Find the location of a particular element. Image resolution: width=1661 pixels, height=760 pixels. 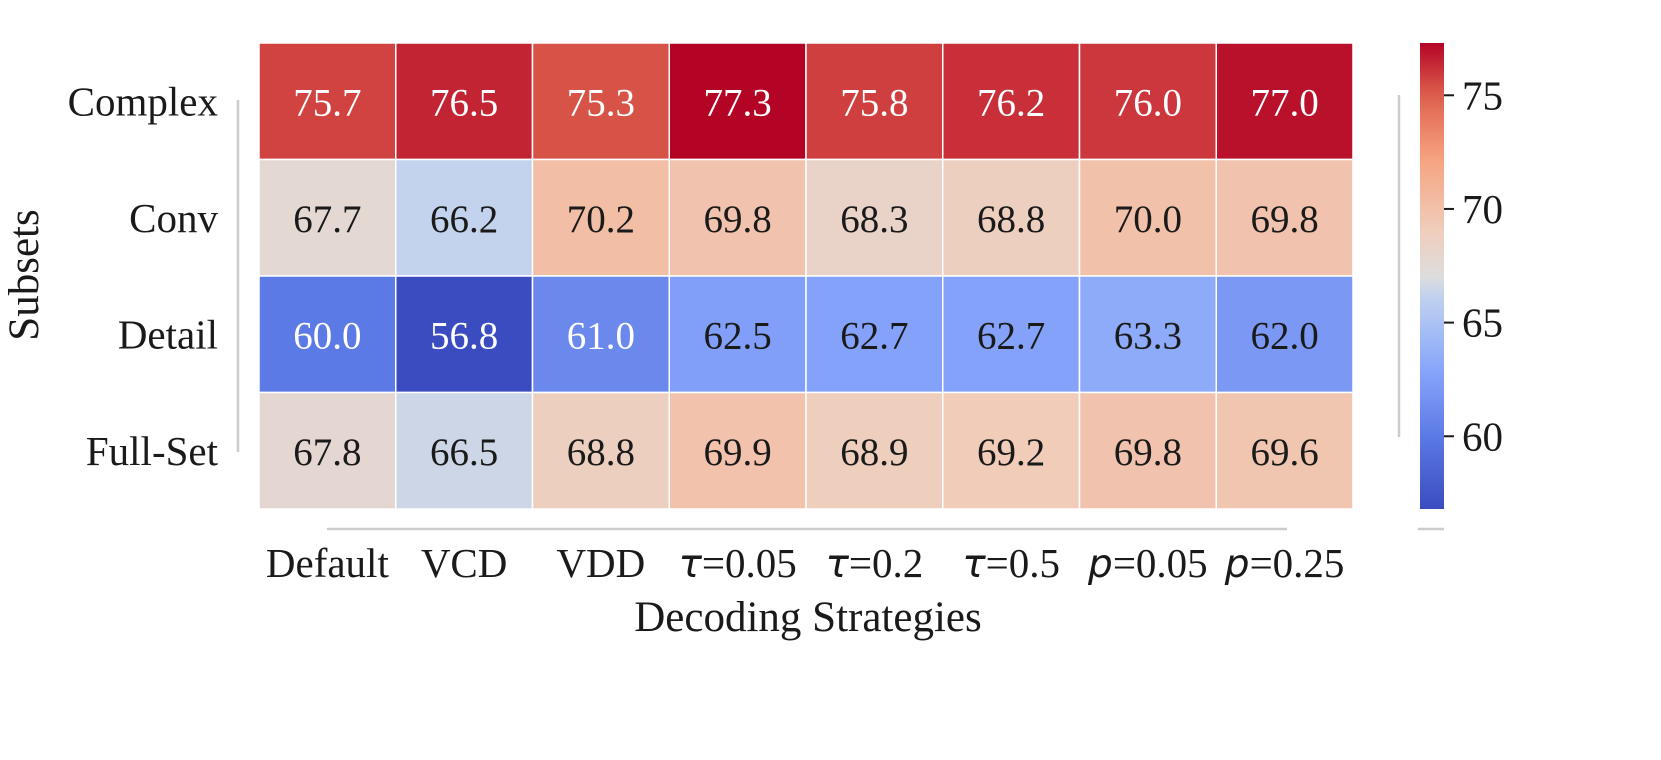

cell-value-label: 56.8 is located at coordinates (464, 335).